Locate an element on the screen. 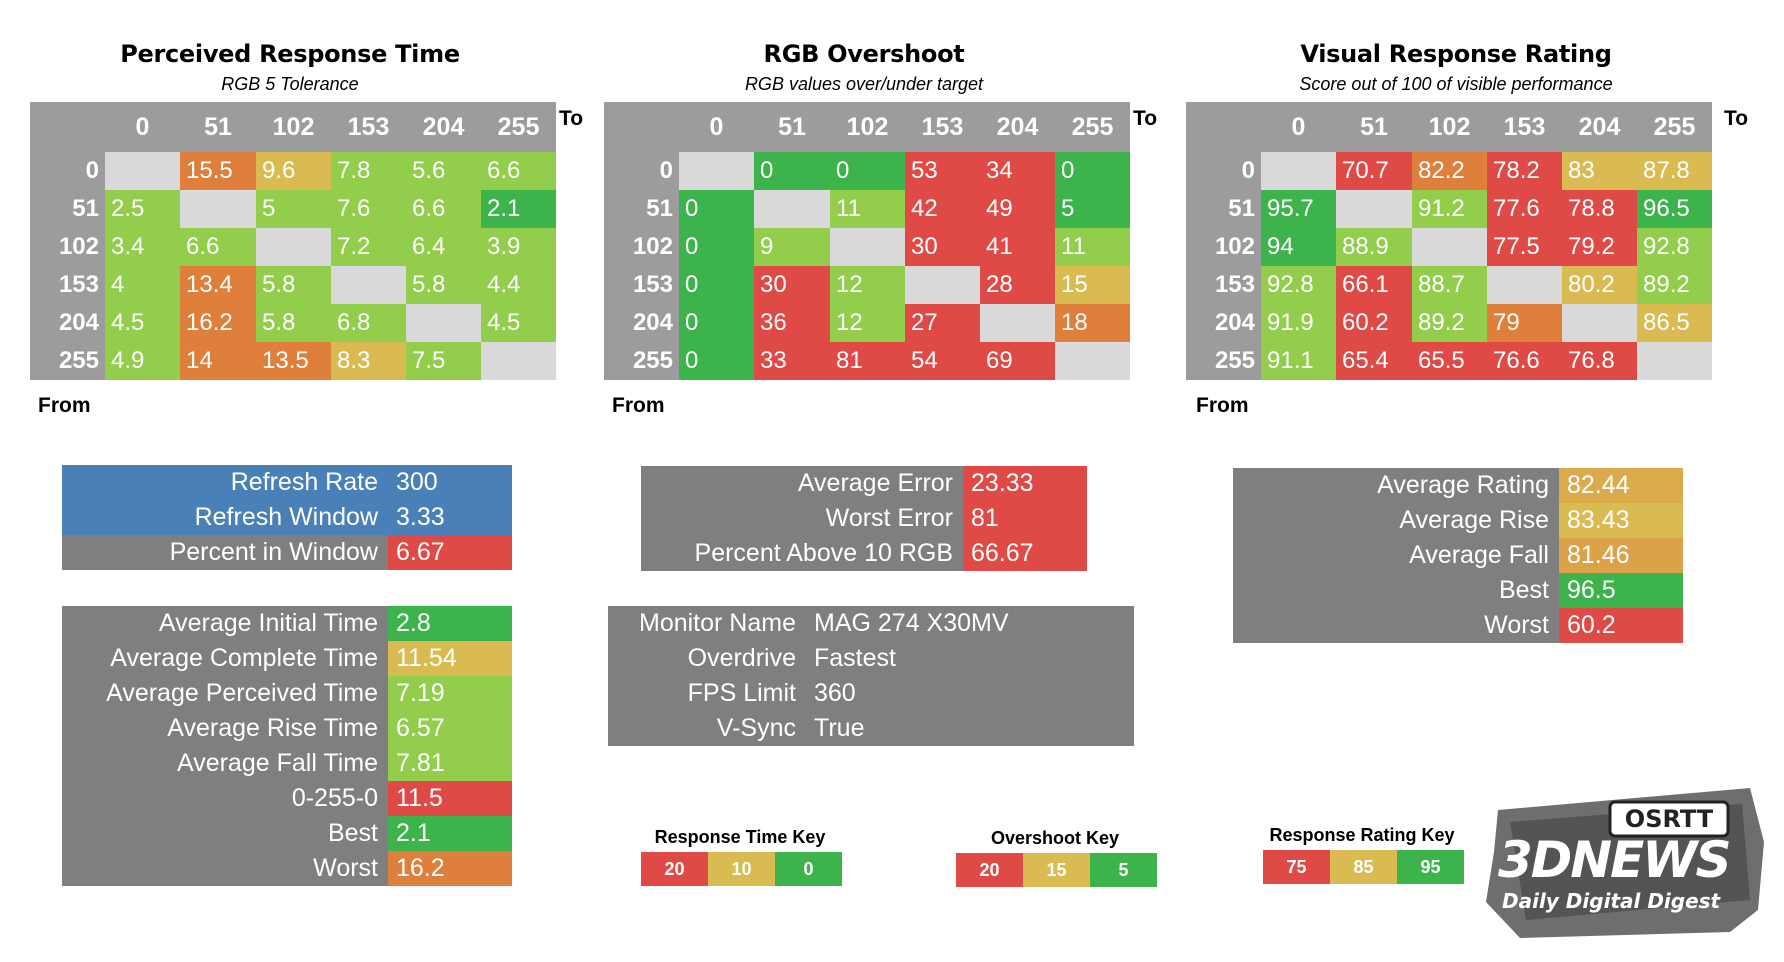 The image size is (1784, 962). errors-label: Worst Error is located at coordinates (802, 518).